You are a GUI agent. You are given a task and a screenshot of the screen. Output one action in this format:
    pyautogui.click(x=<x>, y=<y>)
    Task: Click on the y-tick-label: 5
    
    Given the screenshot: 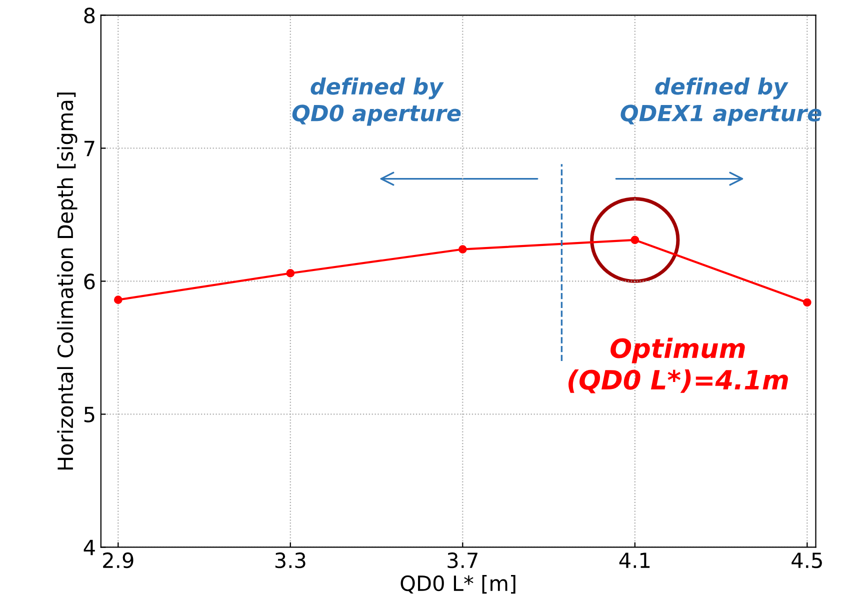 What is the action you would take?
    pyautogui.click(x=89, y=414)
    